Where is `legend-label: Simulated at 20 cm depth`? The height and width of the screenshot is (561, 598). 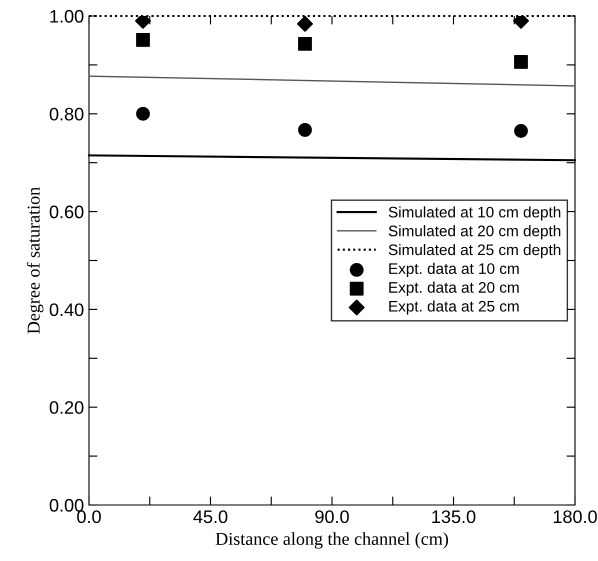 legend-label: Simulated at 20 cm depth is located at coordinates (474, 232).